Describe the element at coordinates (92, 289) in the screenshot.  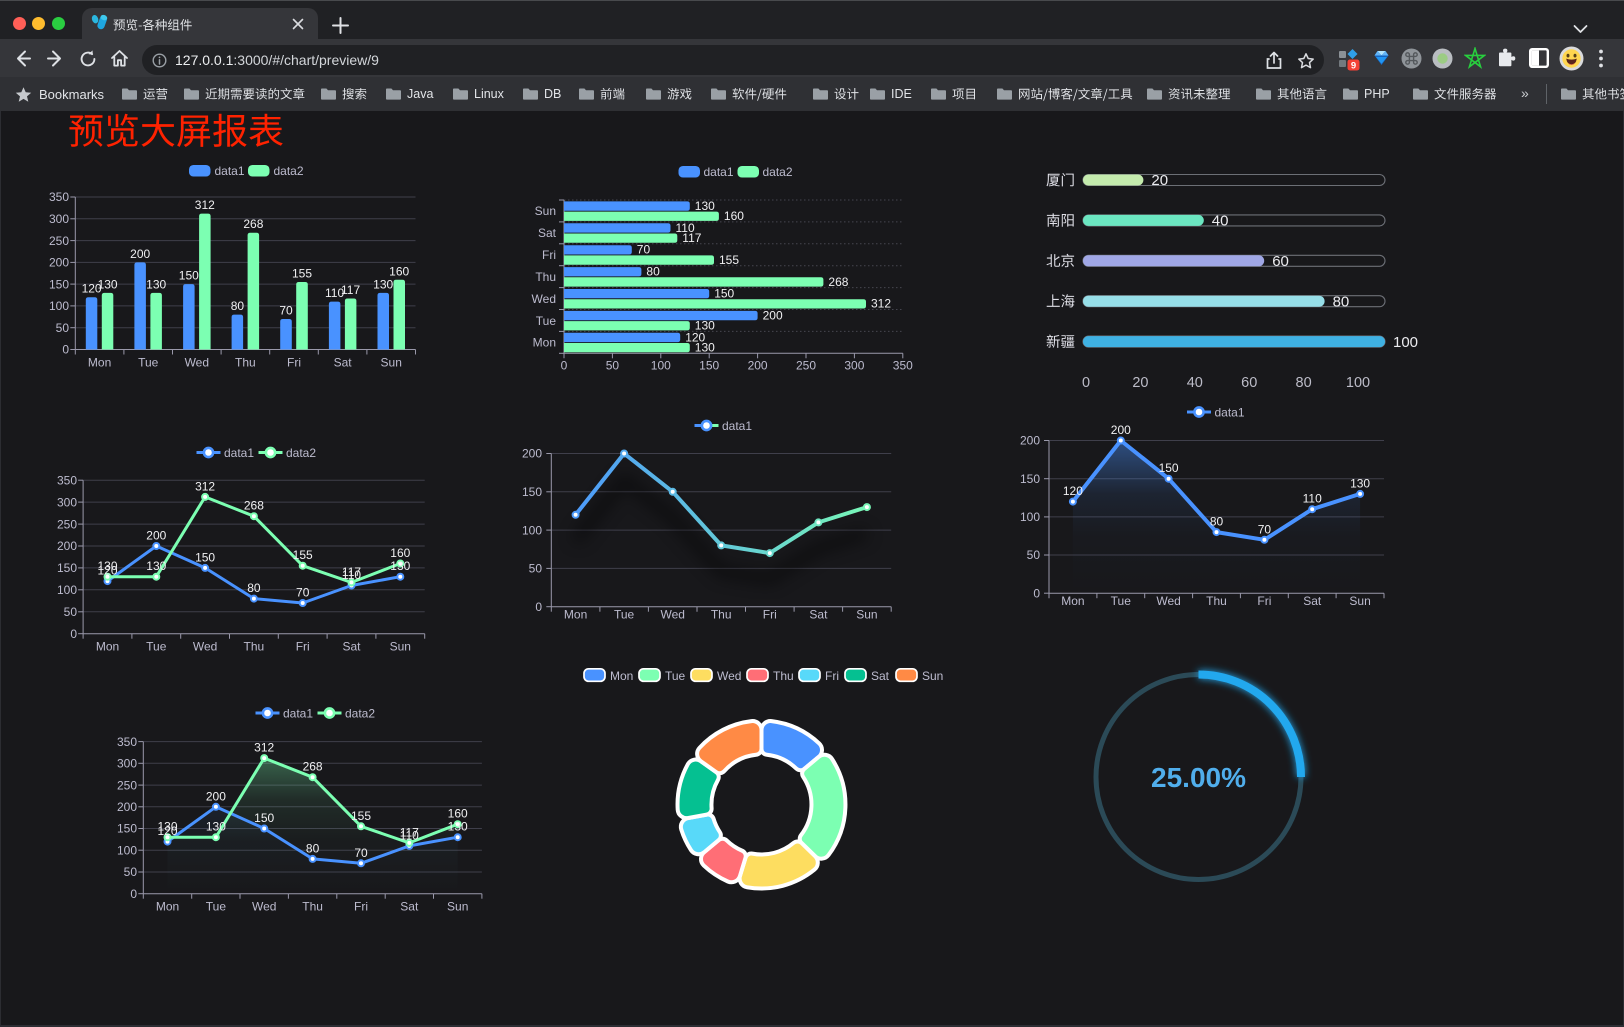
I see `svg-text: 120` at that location.